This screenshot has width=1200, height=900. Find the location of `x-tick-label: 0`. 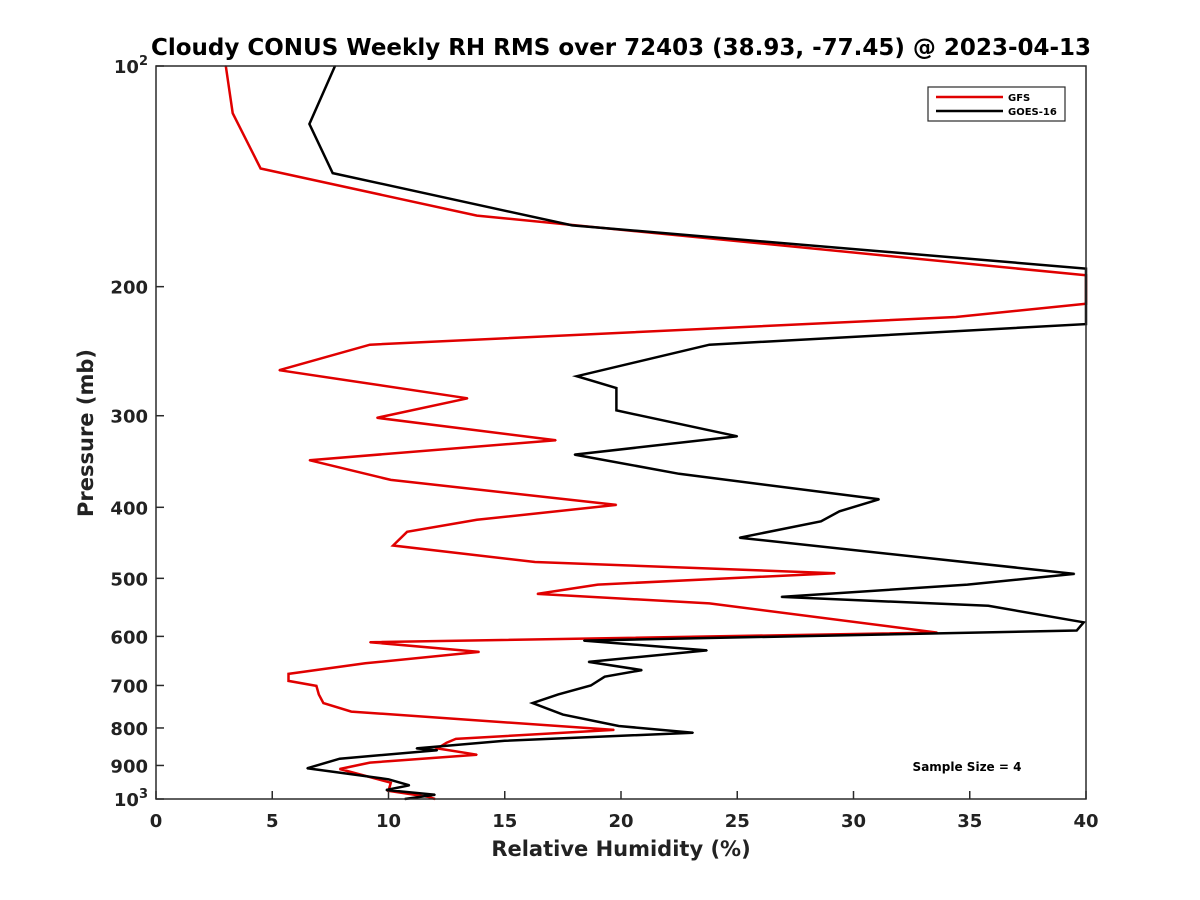

x-tick-label: 0 is located at coordinates (156, 821).